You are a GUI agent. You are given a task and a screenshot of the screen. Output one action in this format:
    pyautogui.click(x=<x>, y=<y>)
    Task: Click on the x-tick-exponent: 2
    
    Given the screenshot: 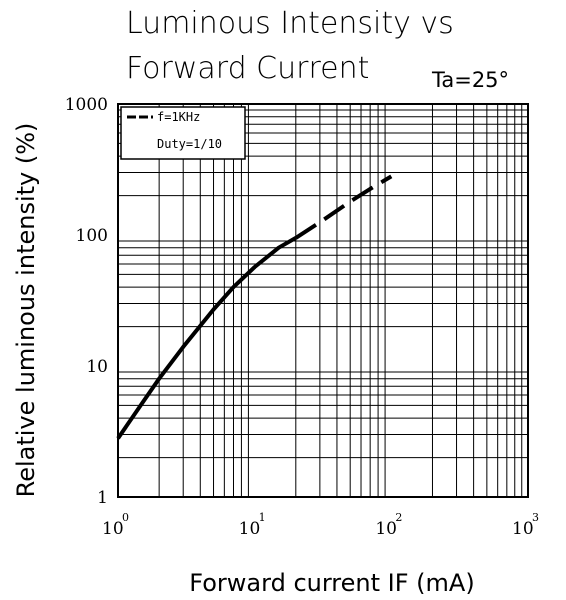 What is the action you would take?
    pyautogui.click(x=398, y=517)
    